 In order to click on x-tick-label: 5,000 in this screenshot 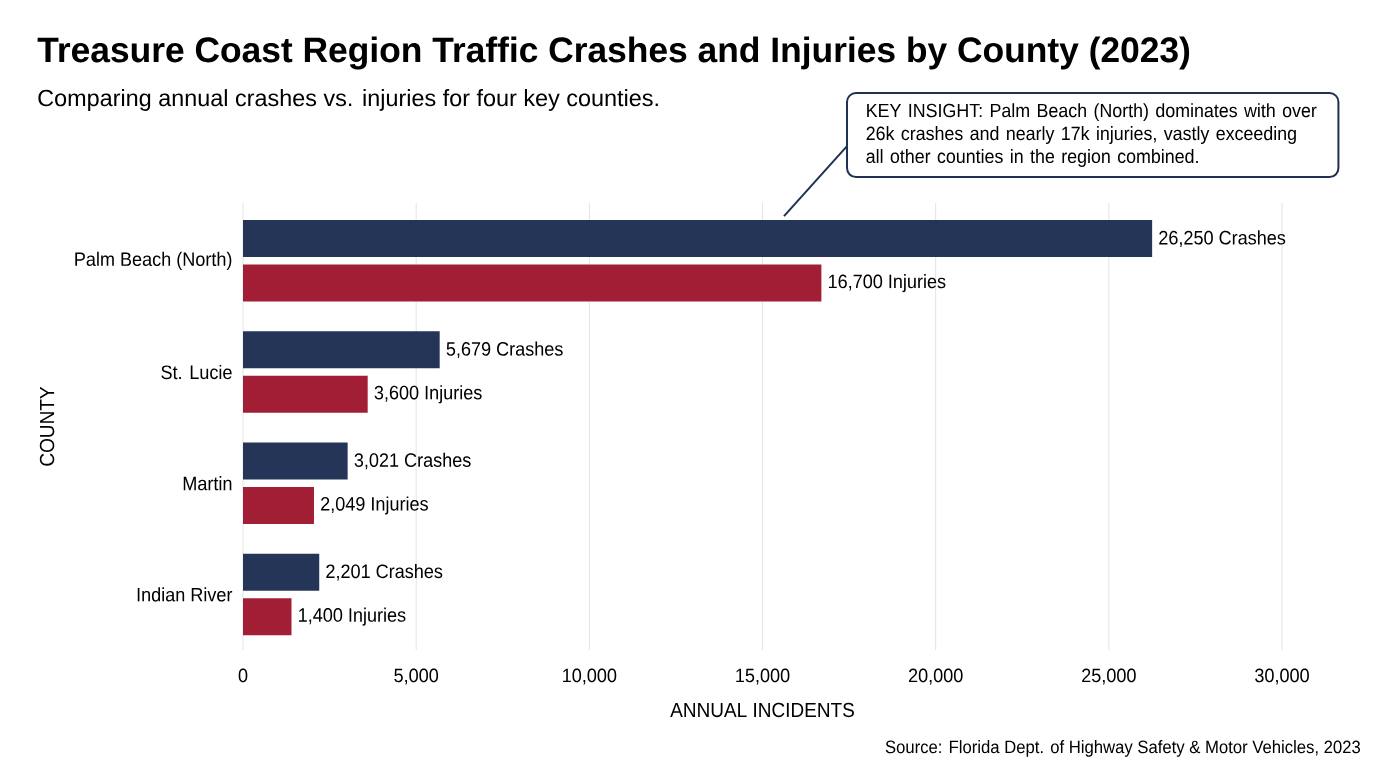, I will do `click(416, 676)`.